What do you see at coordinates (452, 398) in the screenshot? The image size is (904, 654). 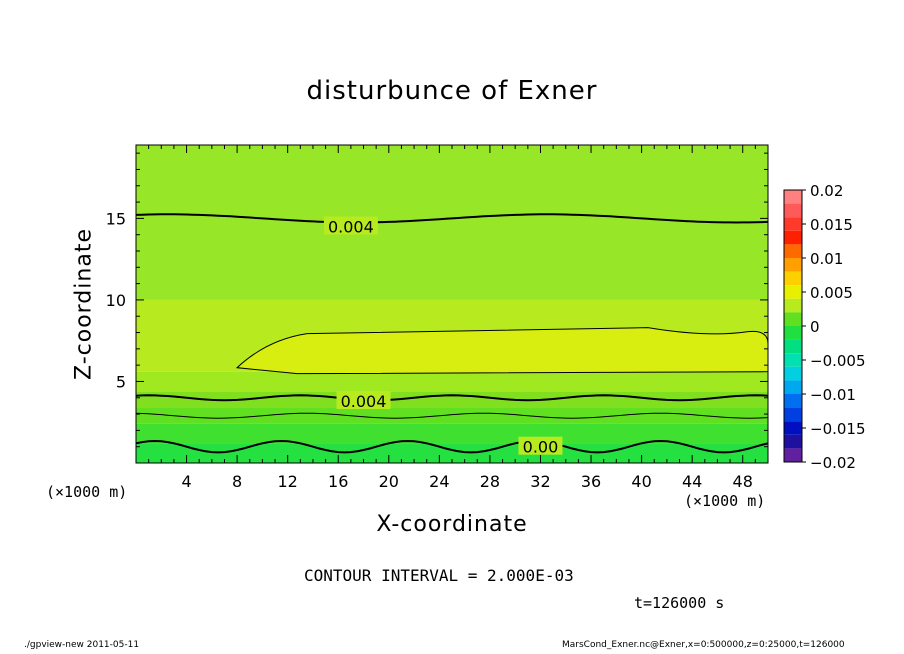 I see `contour-lower` at bounding box center [452, 398].